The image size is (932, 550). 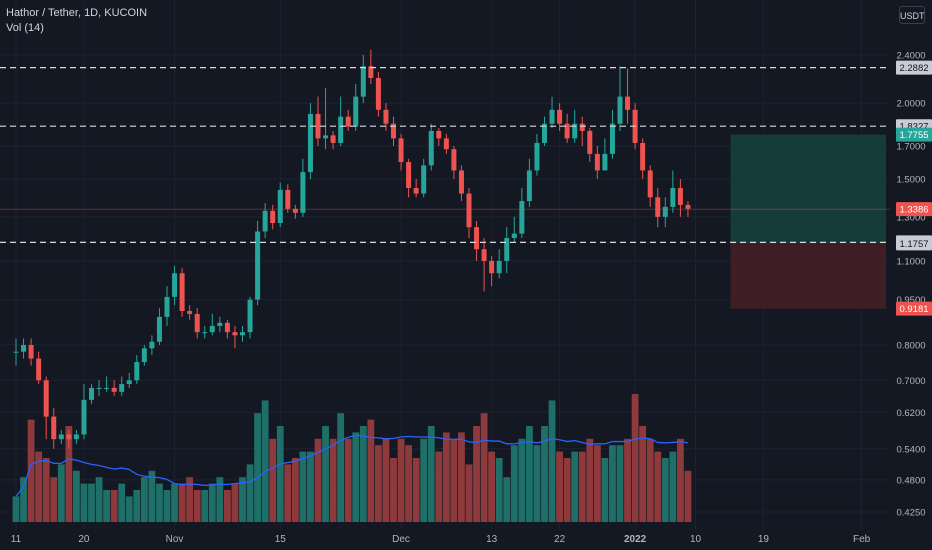 I want to click on price-label: 1.1757, so click(x=913, y=244).